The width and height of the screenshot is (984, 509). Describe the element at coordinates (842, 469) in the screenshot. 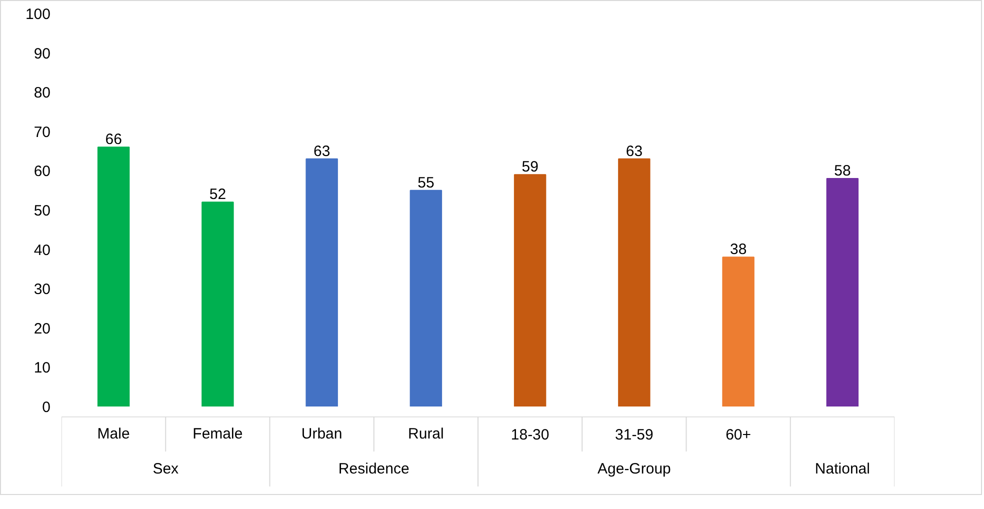

I see `text: National` at that location.